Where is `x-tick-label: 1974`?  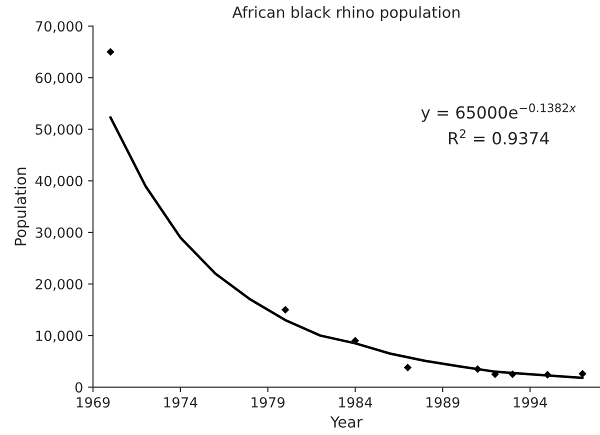 x-tick-label: 1974 is located at coordinates (181, 402).